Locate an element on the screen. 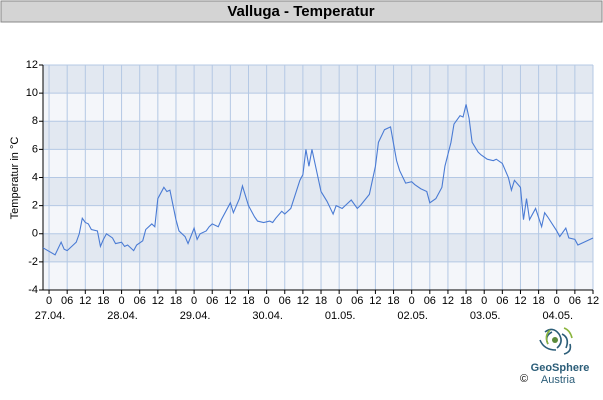  date-label: 01.05. is located at coordinates (340, 316).